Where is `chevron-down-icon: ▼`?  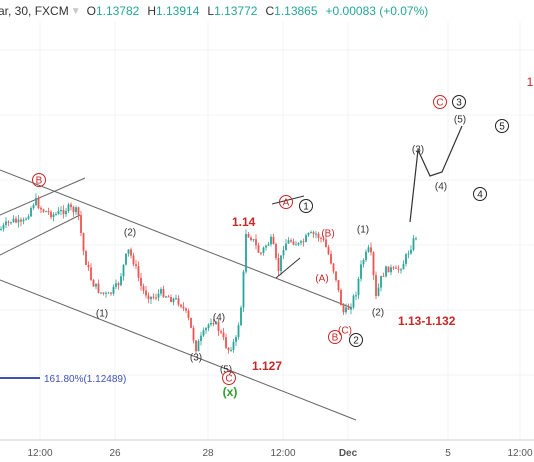
chevron-down-icon: ▼ is located at coordinates (75, 11).